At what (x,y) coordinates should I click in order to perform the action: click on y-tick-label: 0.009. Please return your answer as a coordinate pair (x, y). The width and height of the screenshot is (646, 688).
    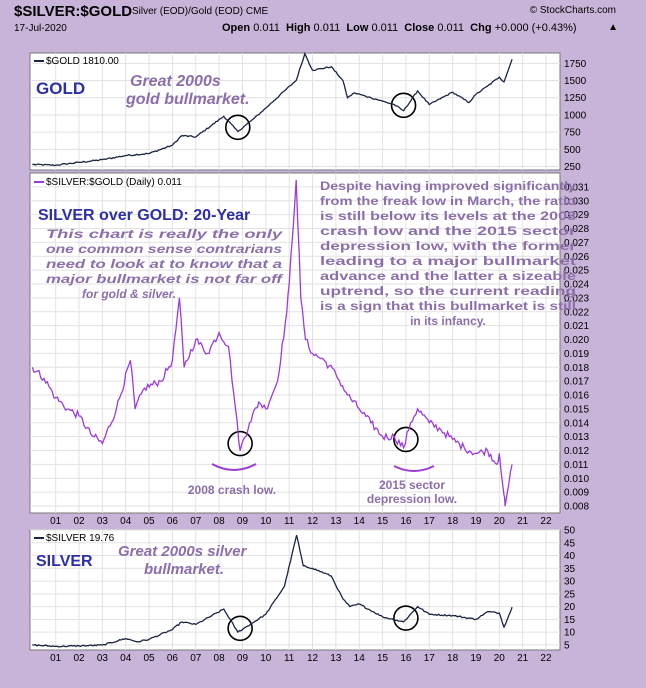
    Looking at the image, I should click on (576, 493).